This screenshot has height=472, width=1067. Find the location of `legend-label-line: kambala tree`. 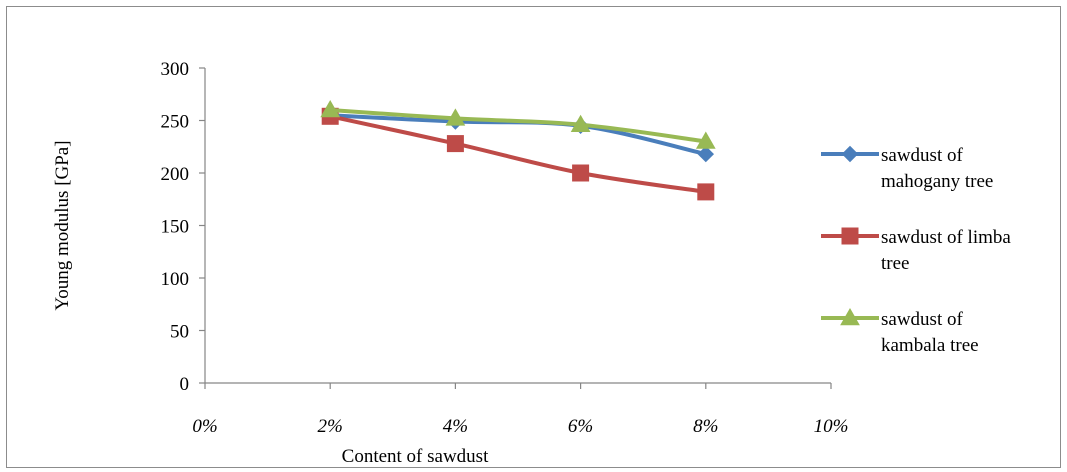

legend-label-line: kambala tree is located at coordinates (930, 345).